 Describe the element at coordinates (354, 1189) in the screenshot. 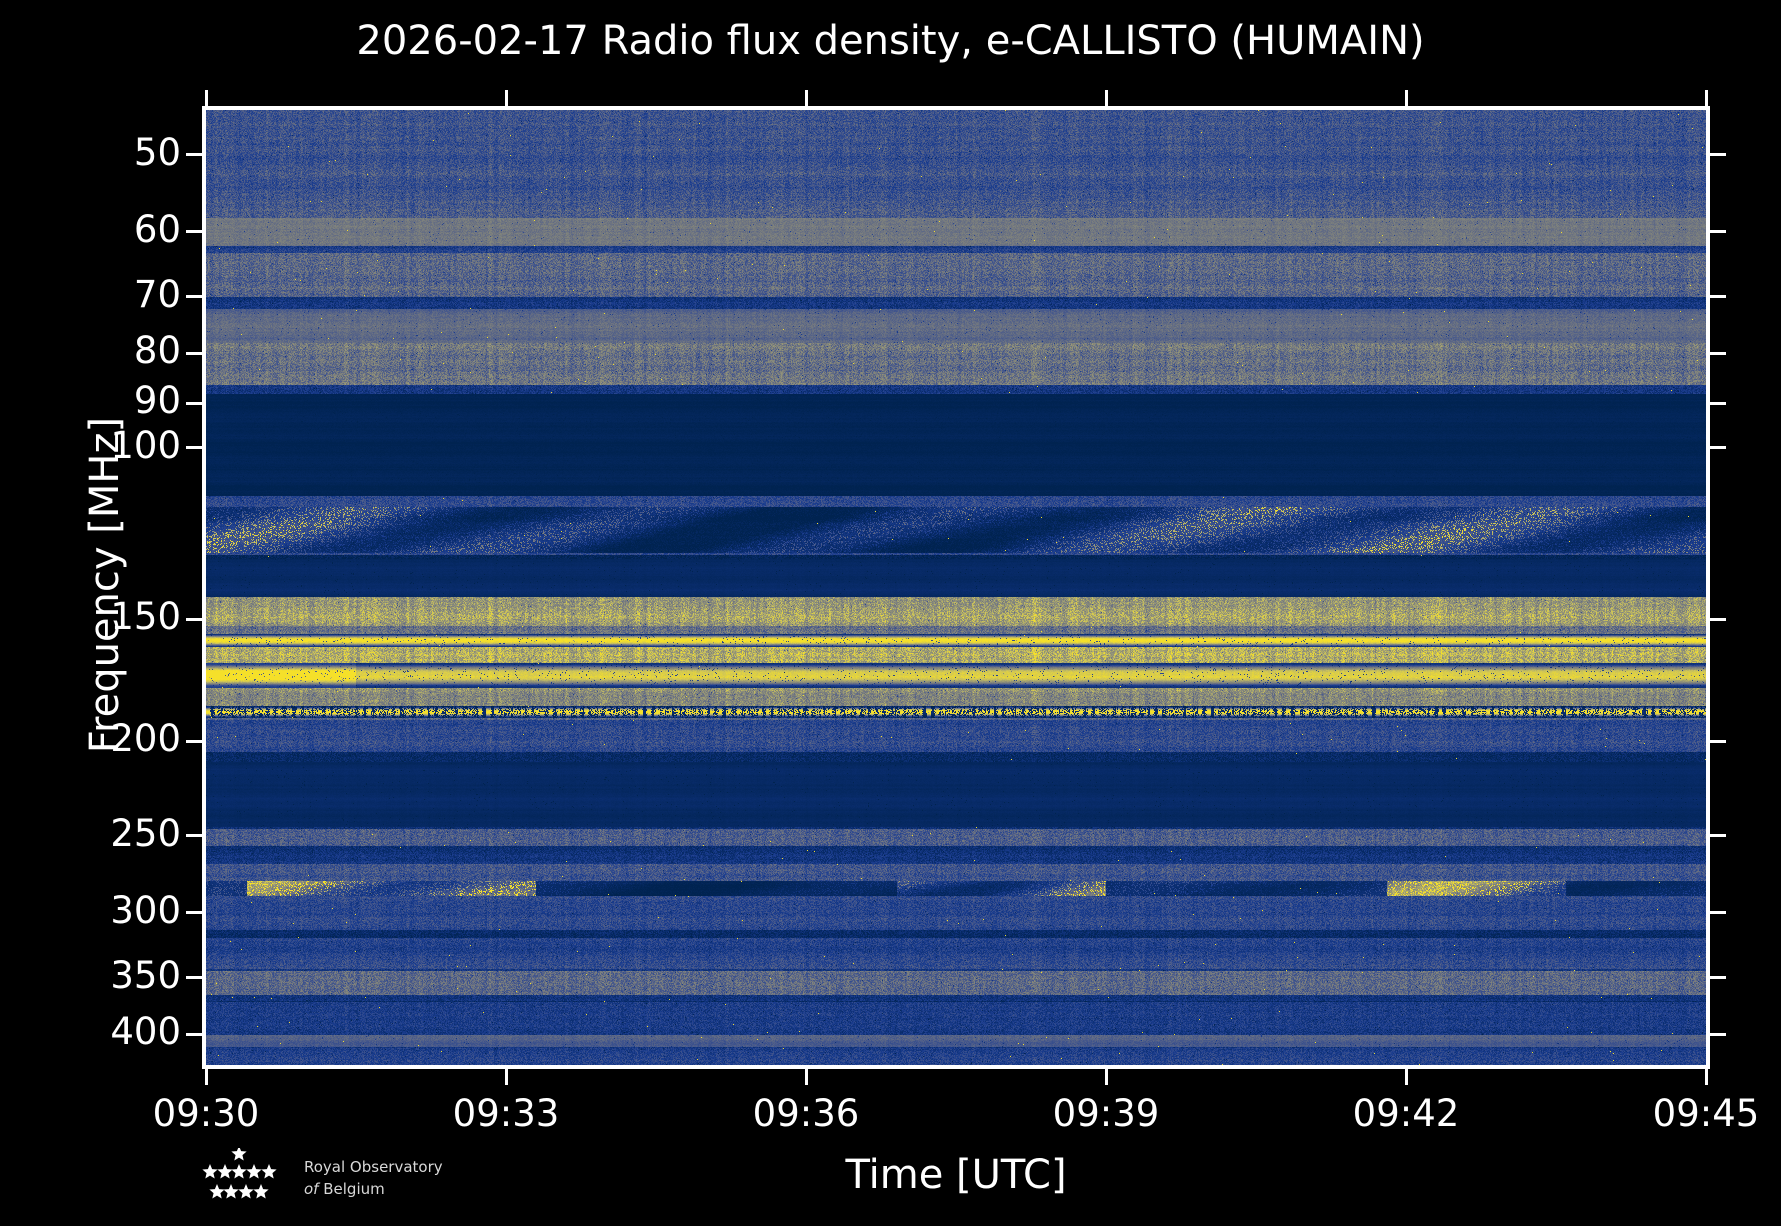

I see `logo-belgium-word: Belgium` at that location.